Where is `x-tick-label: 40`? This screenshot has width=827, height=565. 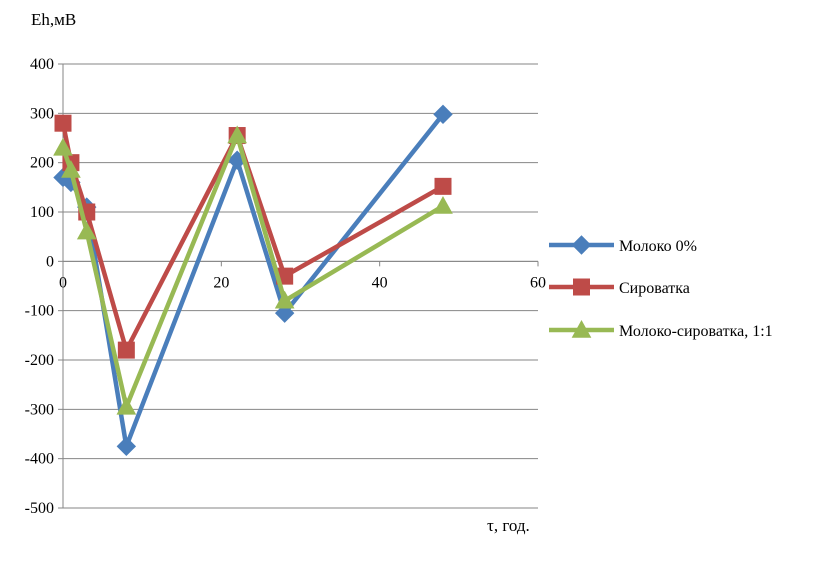
x-tick-label: 40 is located at coordinates (380, 282).